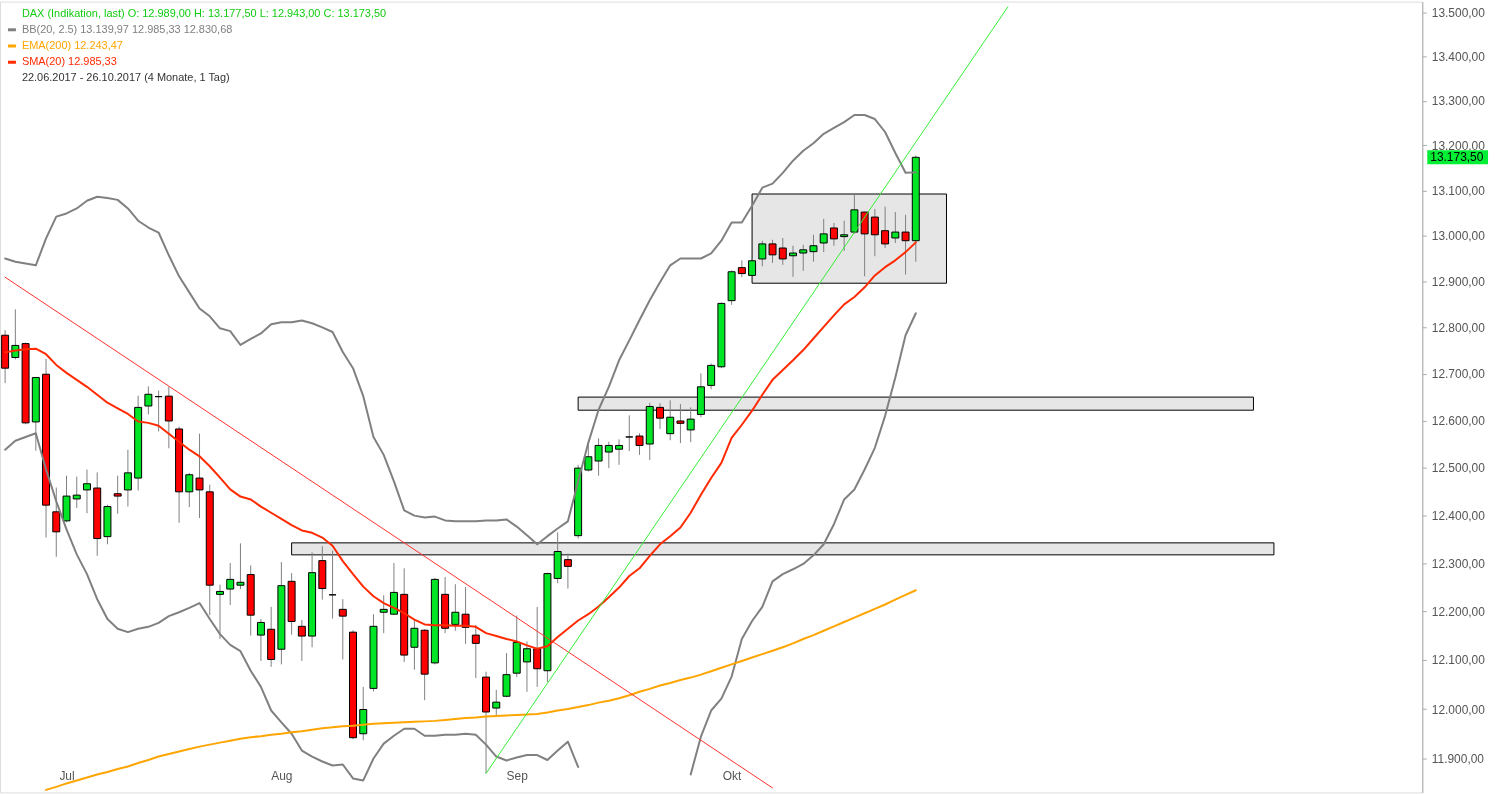 The image size is (1495, 794). Describe the element at coordinates (1458, 190) in the screenshot. I see `y-tick-label: 13.100,00` at that location.